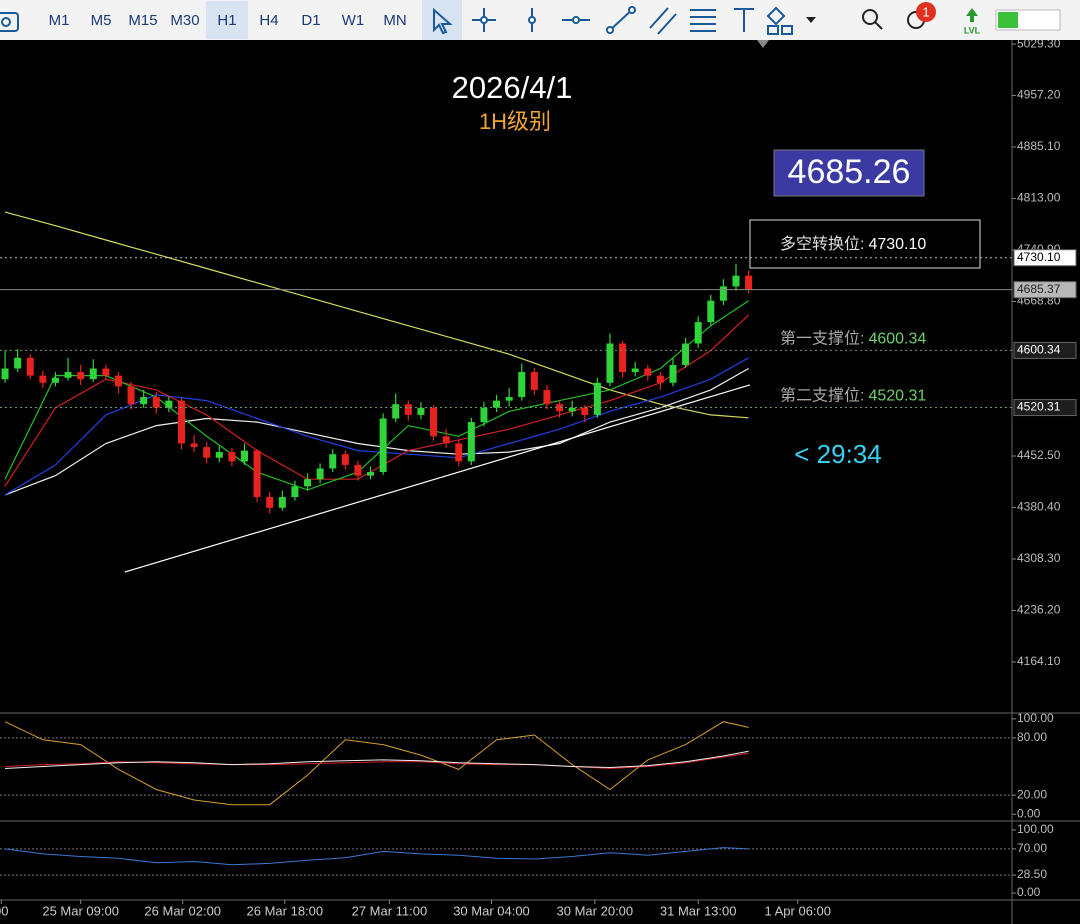  I want to click on x-tick-label: 26 Mar 18:00, so click(285, 910).